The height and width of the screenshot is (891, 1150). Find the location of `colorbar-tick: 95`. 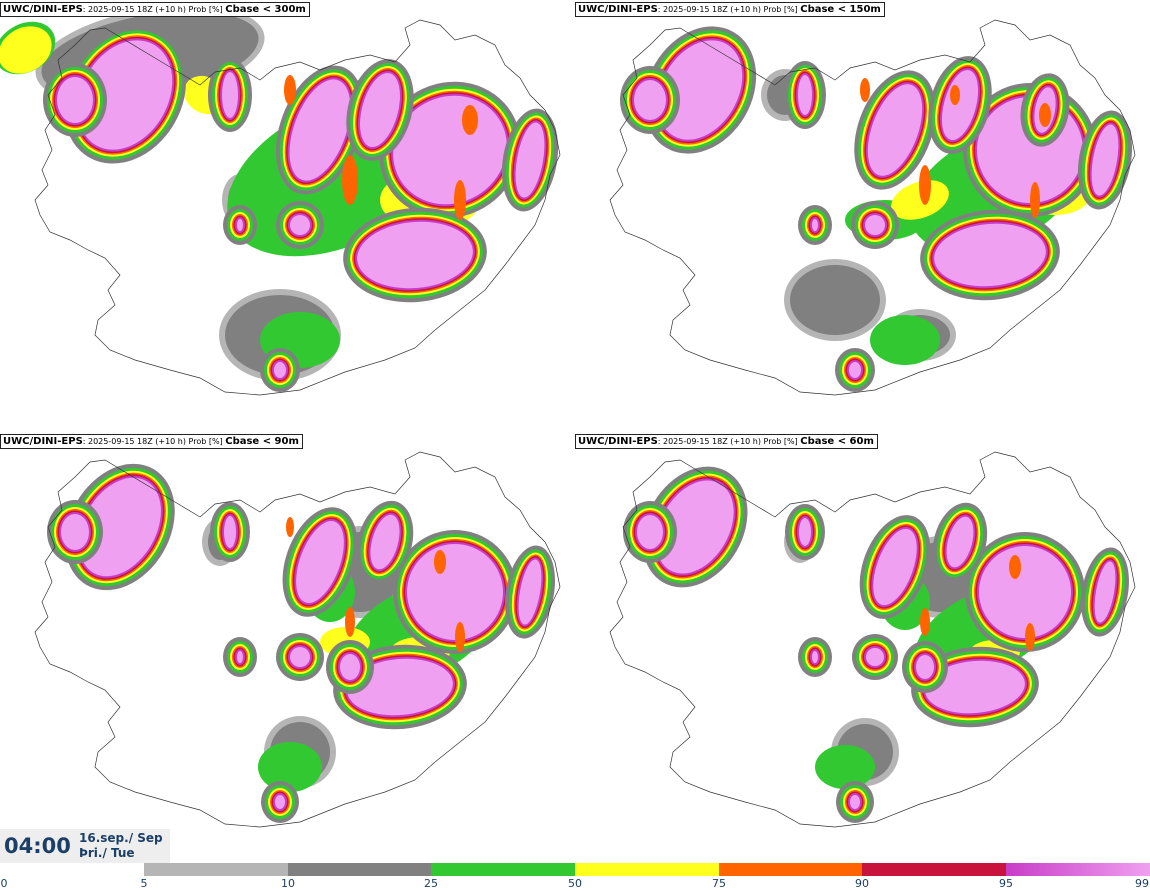

colorbar-tick: 95 is located at coordinates (1006, 883).